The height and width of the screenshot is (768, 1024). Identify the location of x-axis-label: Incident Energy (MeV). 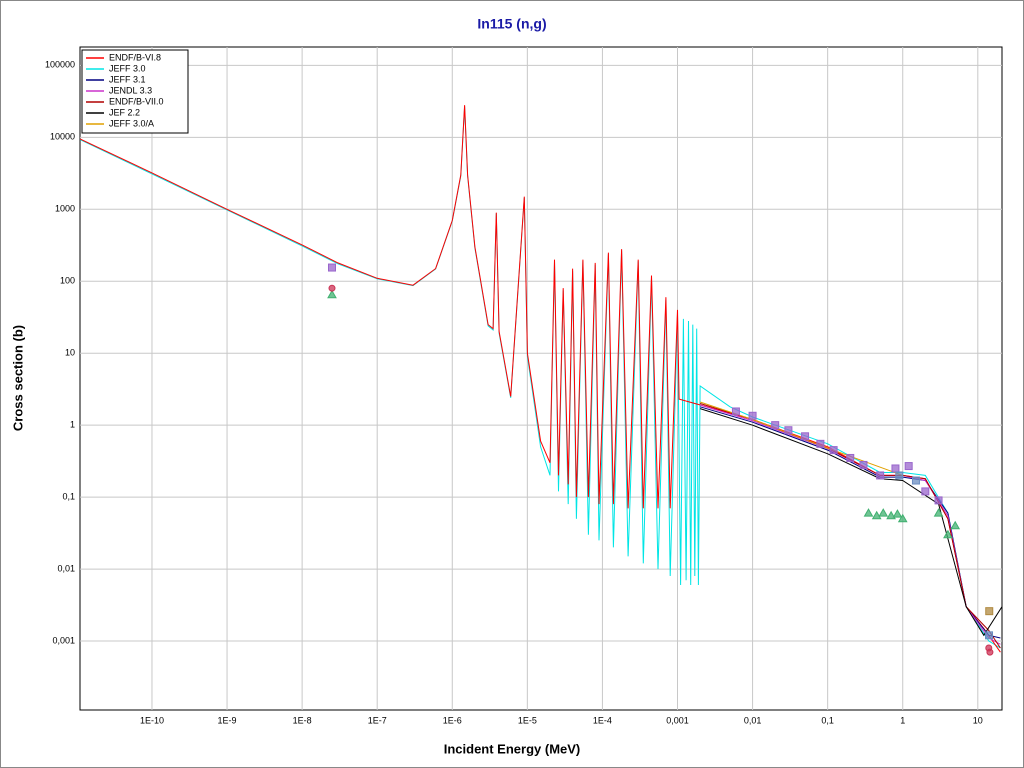
(512, 748).